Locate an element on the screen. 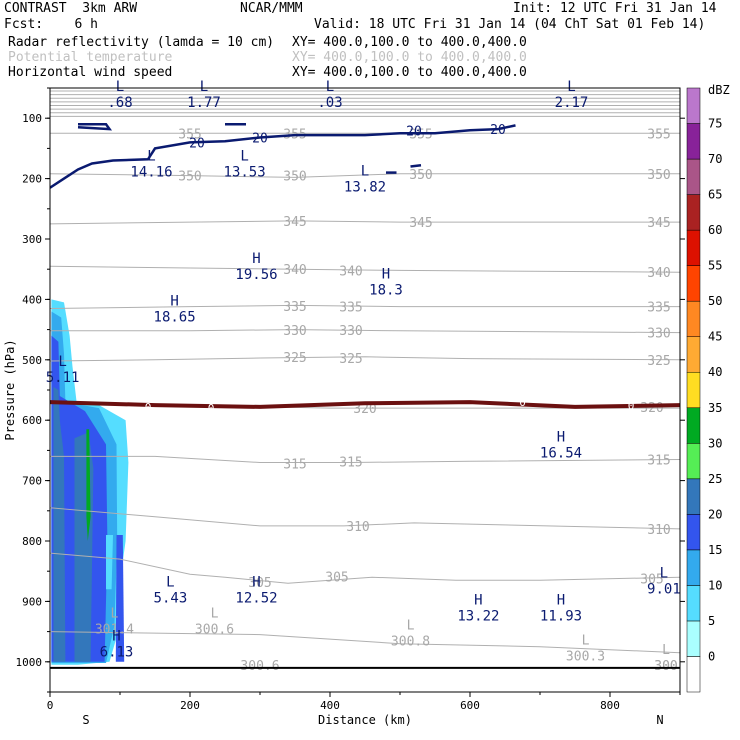 The image size is (740, 740). colorbar-level-label: 20 is located at coordinates (715, 514).